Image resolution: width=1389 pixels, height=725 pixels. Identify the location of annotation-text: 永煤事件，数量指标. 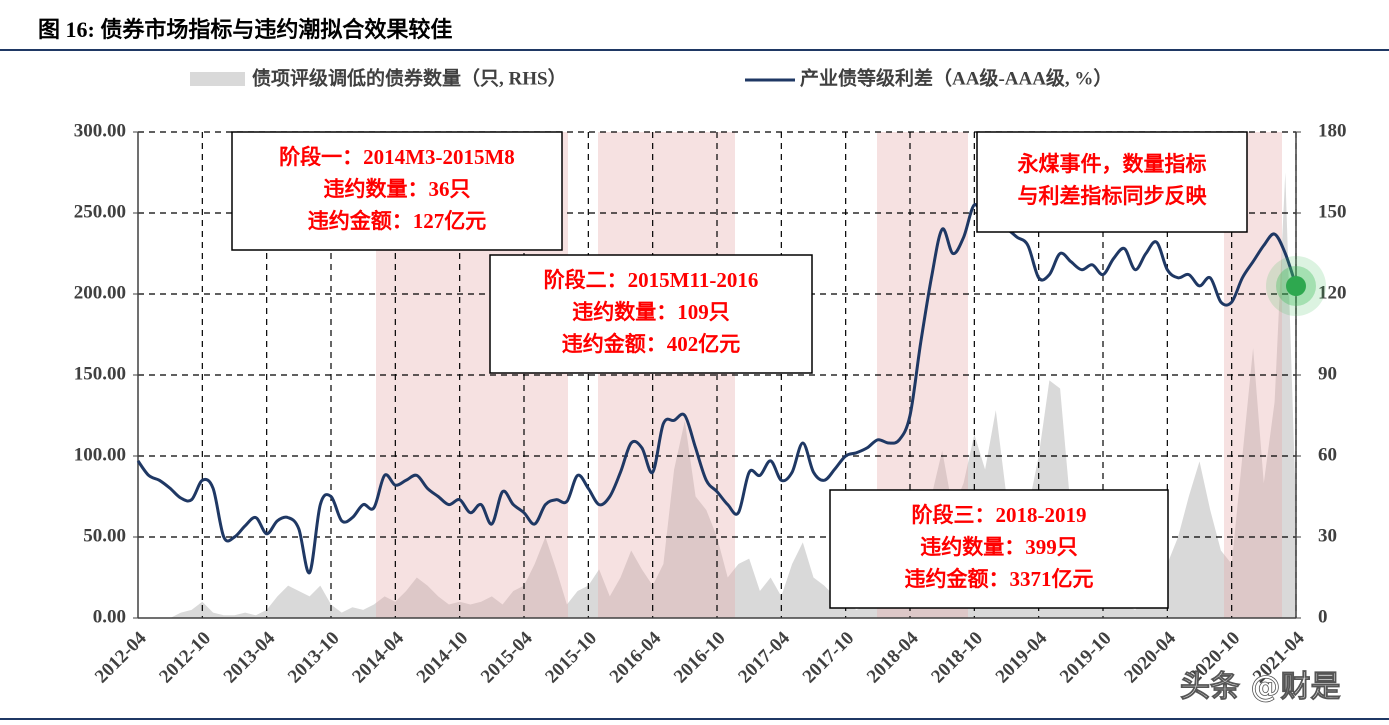
(1112, 164).